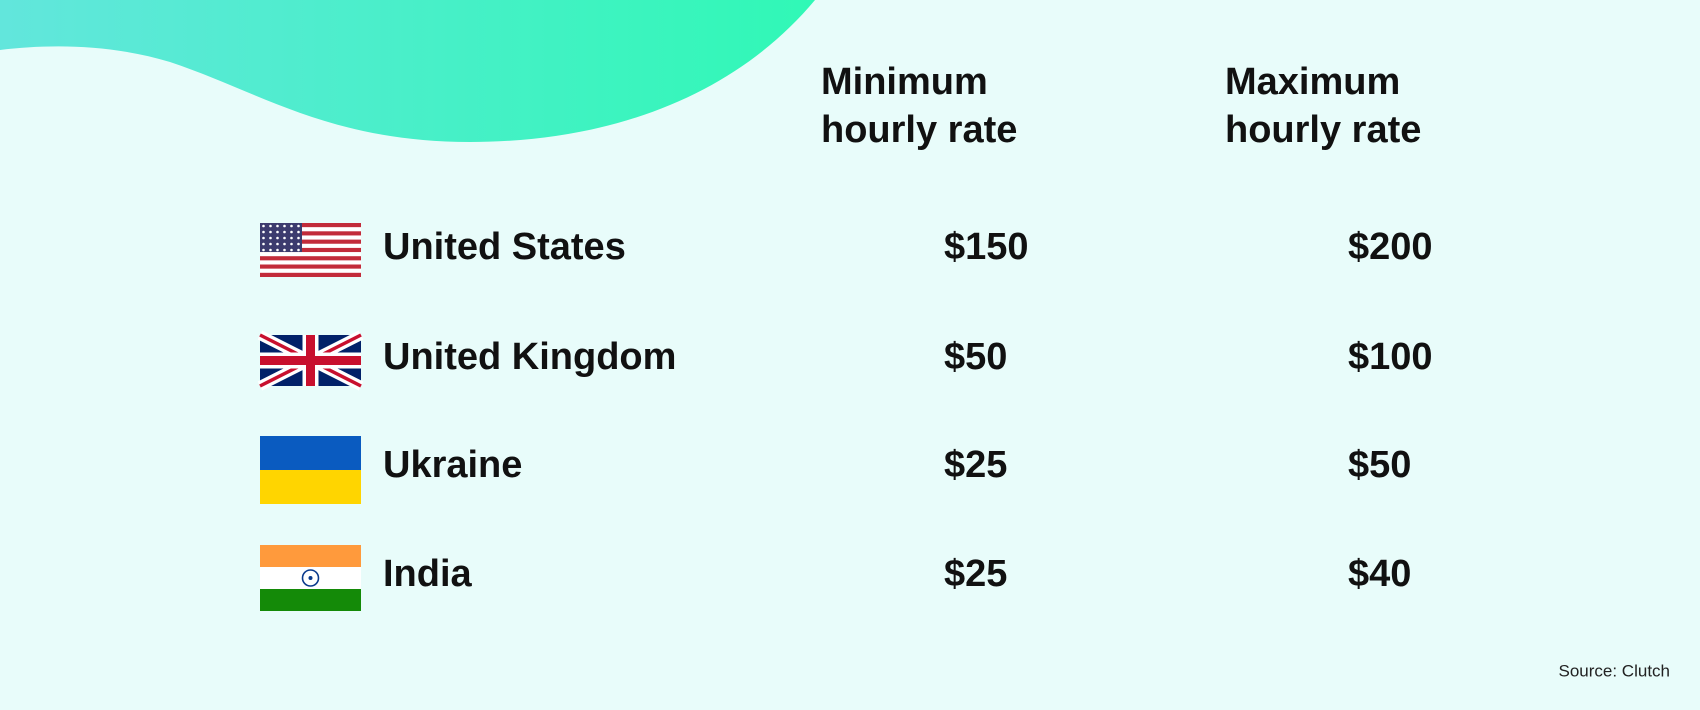 Image resolution: width=1700 pixels, height=710 pixels. What do you see at coordinates (407, 71) in the screenshot?
I see `decorative-blob` at bounding box center [407, 71].